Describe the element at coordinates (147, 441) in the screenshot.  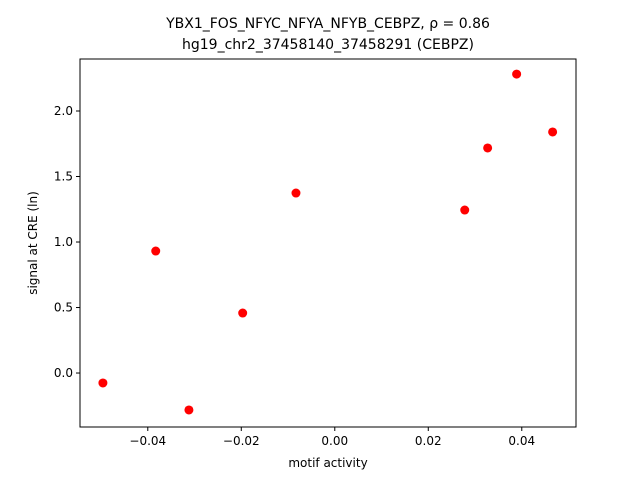
I see `x-tick-label: −0.04` at that location.